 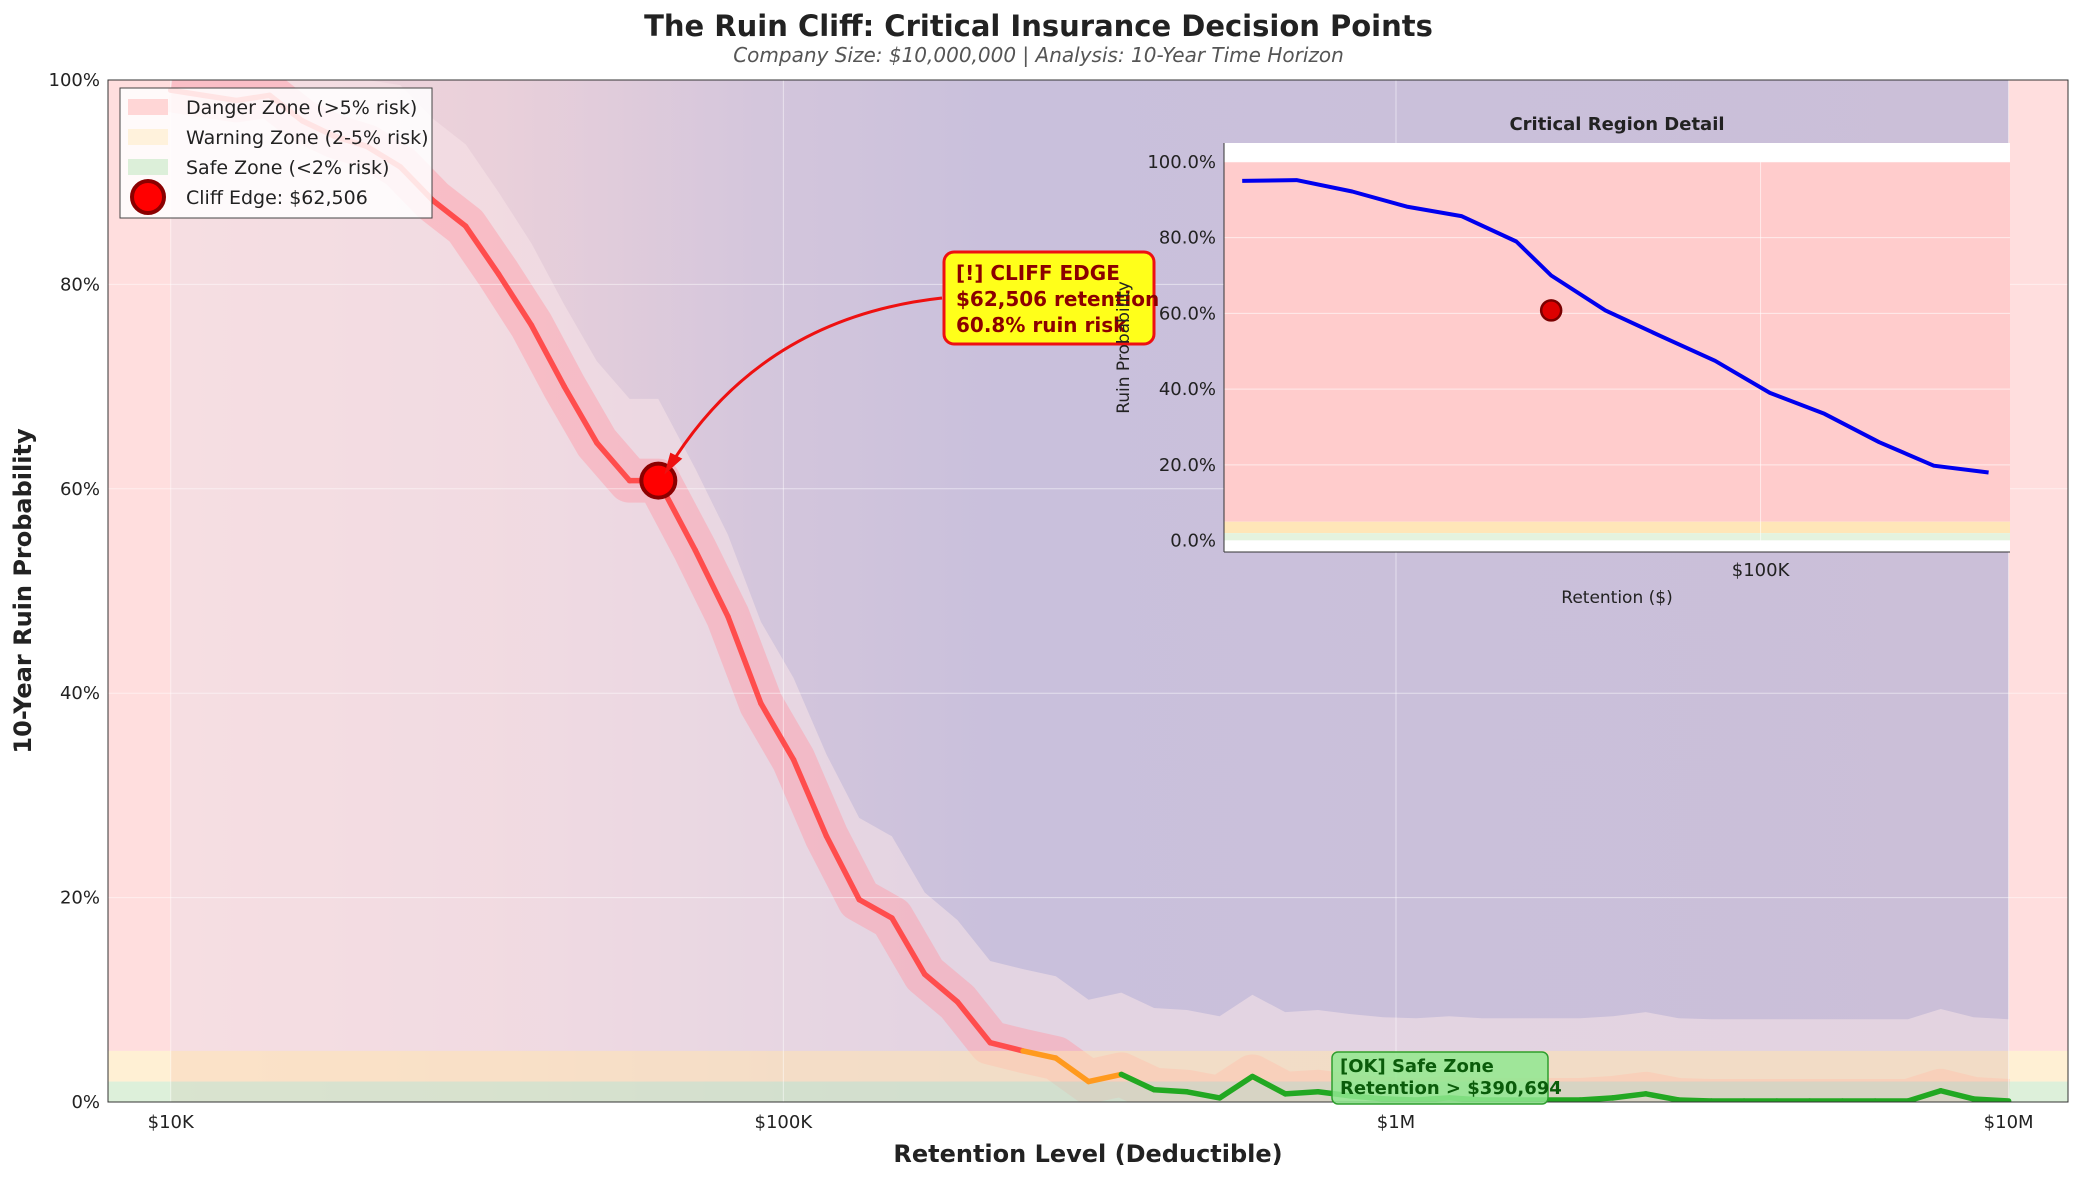 I want to click on y-tick-label: 20%, so click(x=80, y=898).